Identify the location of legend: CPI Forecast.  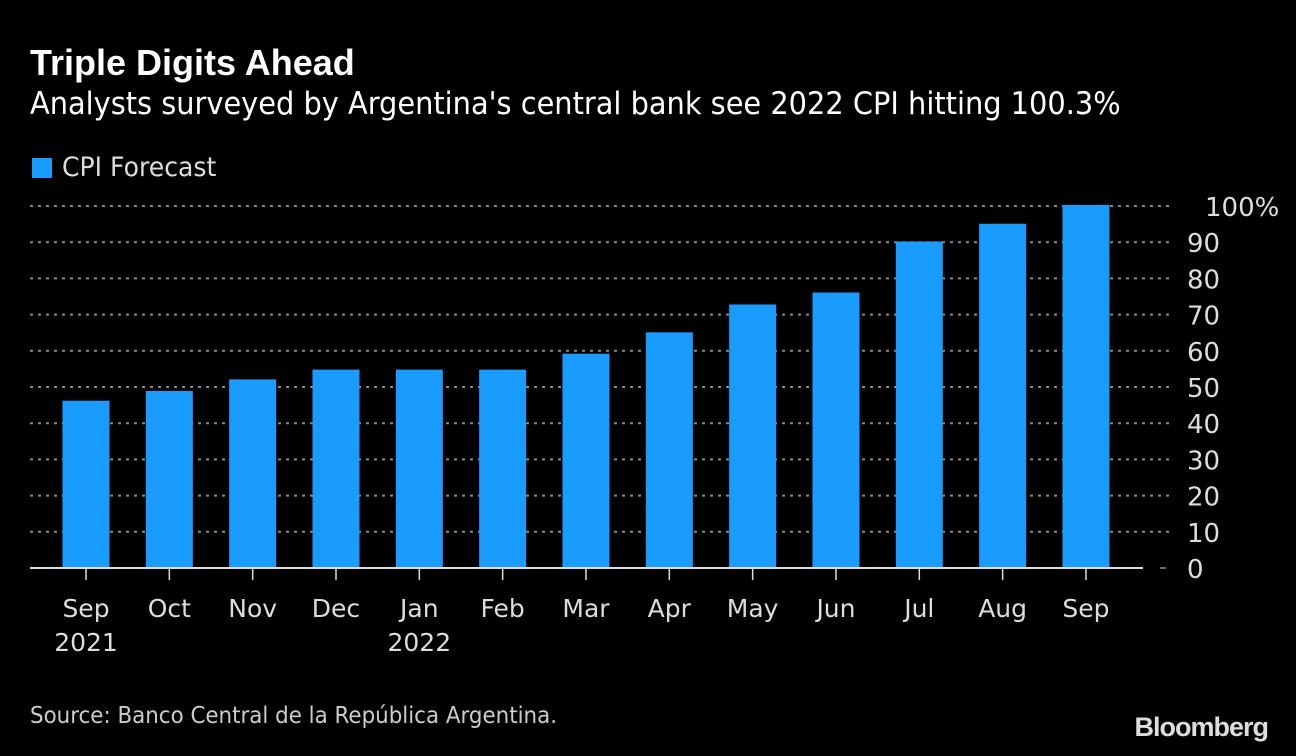
(130, 167).